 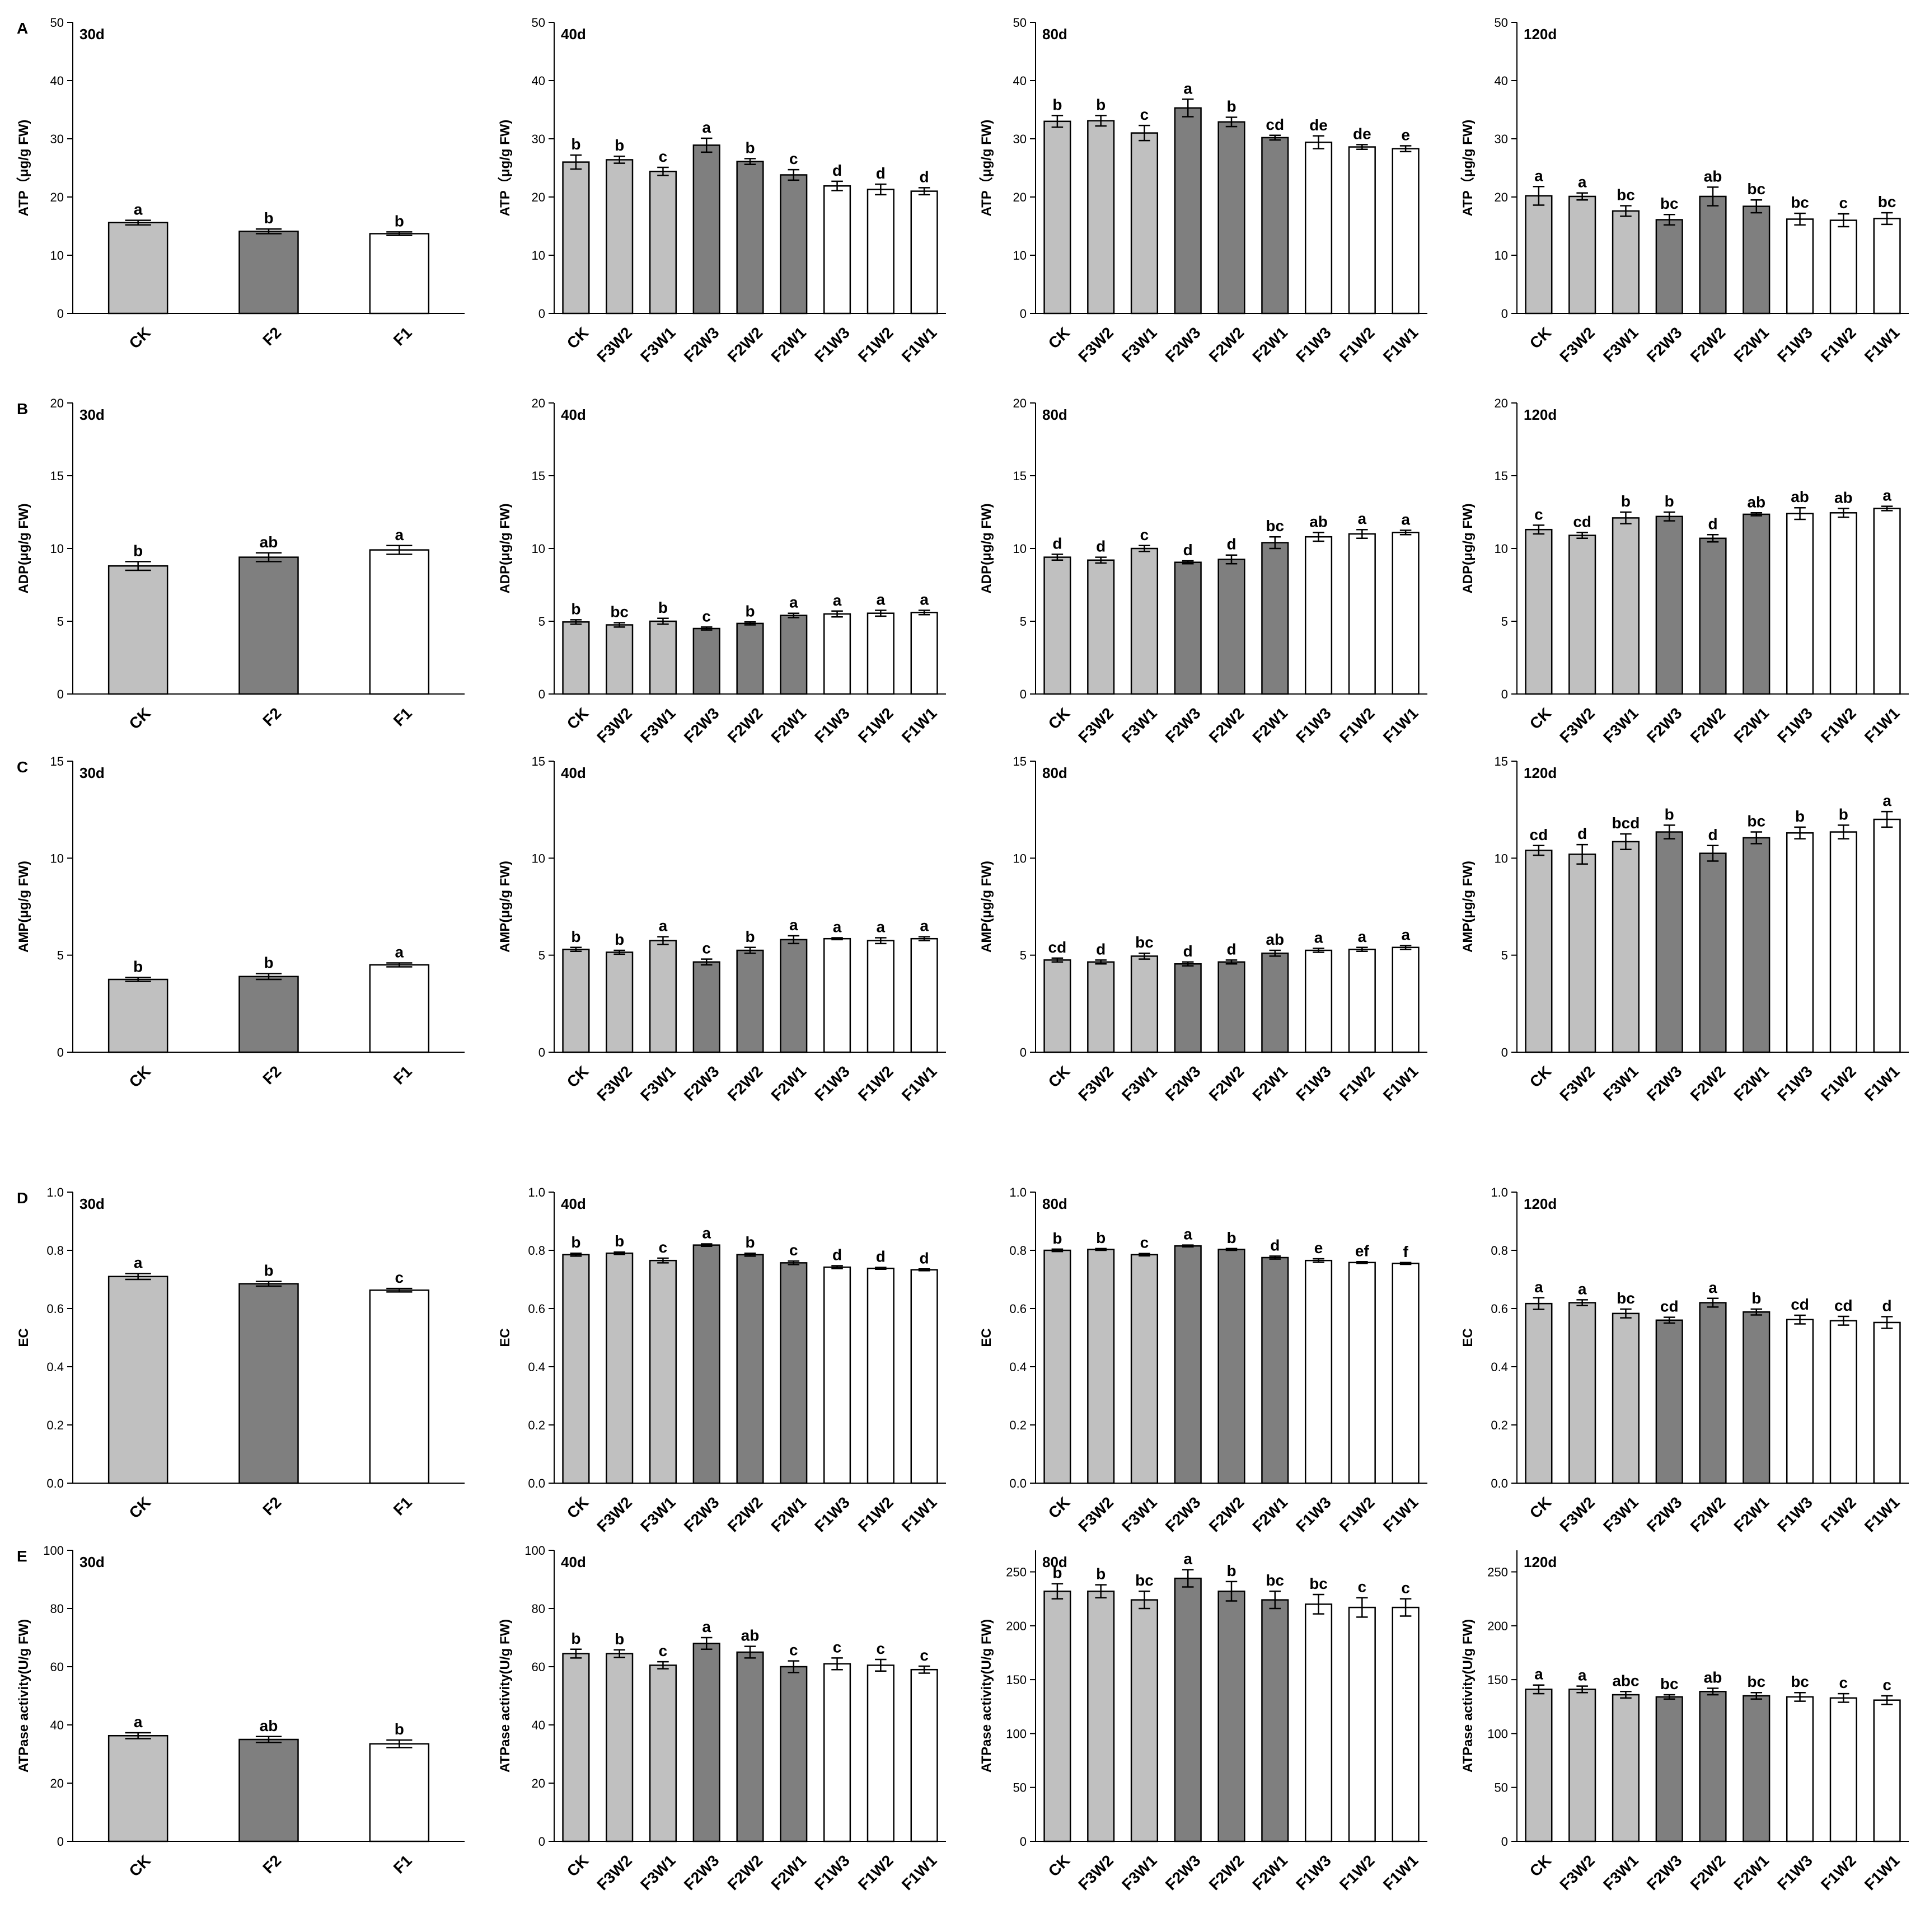 I want to click on y-tick-label: 60, so click(x=57, y=1667).